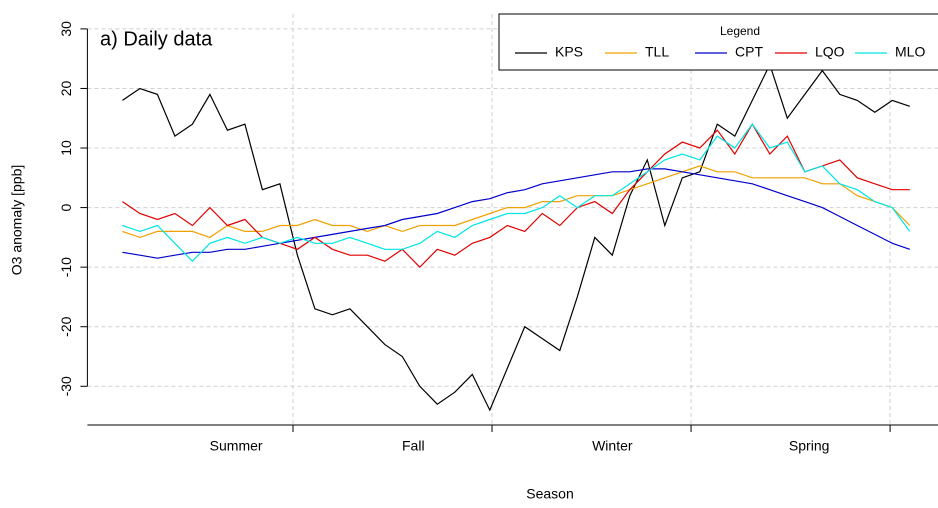 The height and width of the screenshot is (508, 938). What do you see at coordinates (749, 52) in the screenshot?
I see `legend-label: CPT` at bounding box center [749, 52].